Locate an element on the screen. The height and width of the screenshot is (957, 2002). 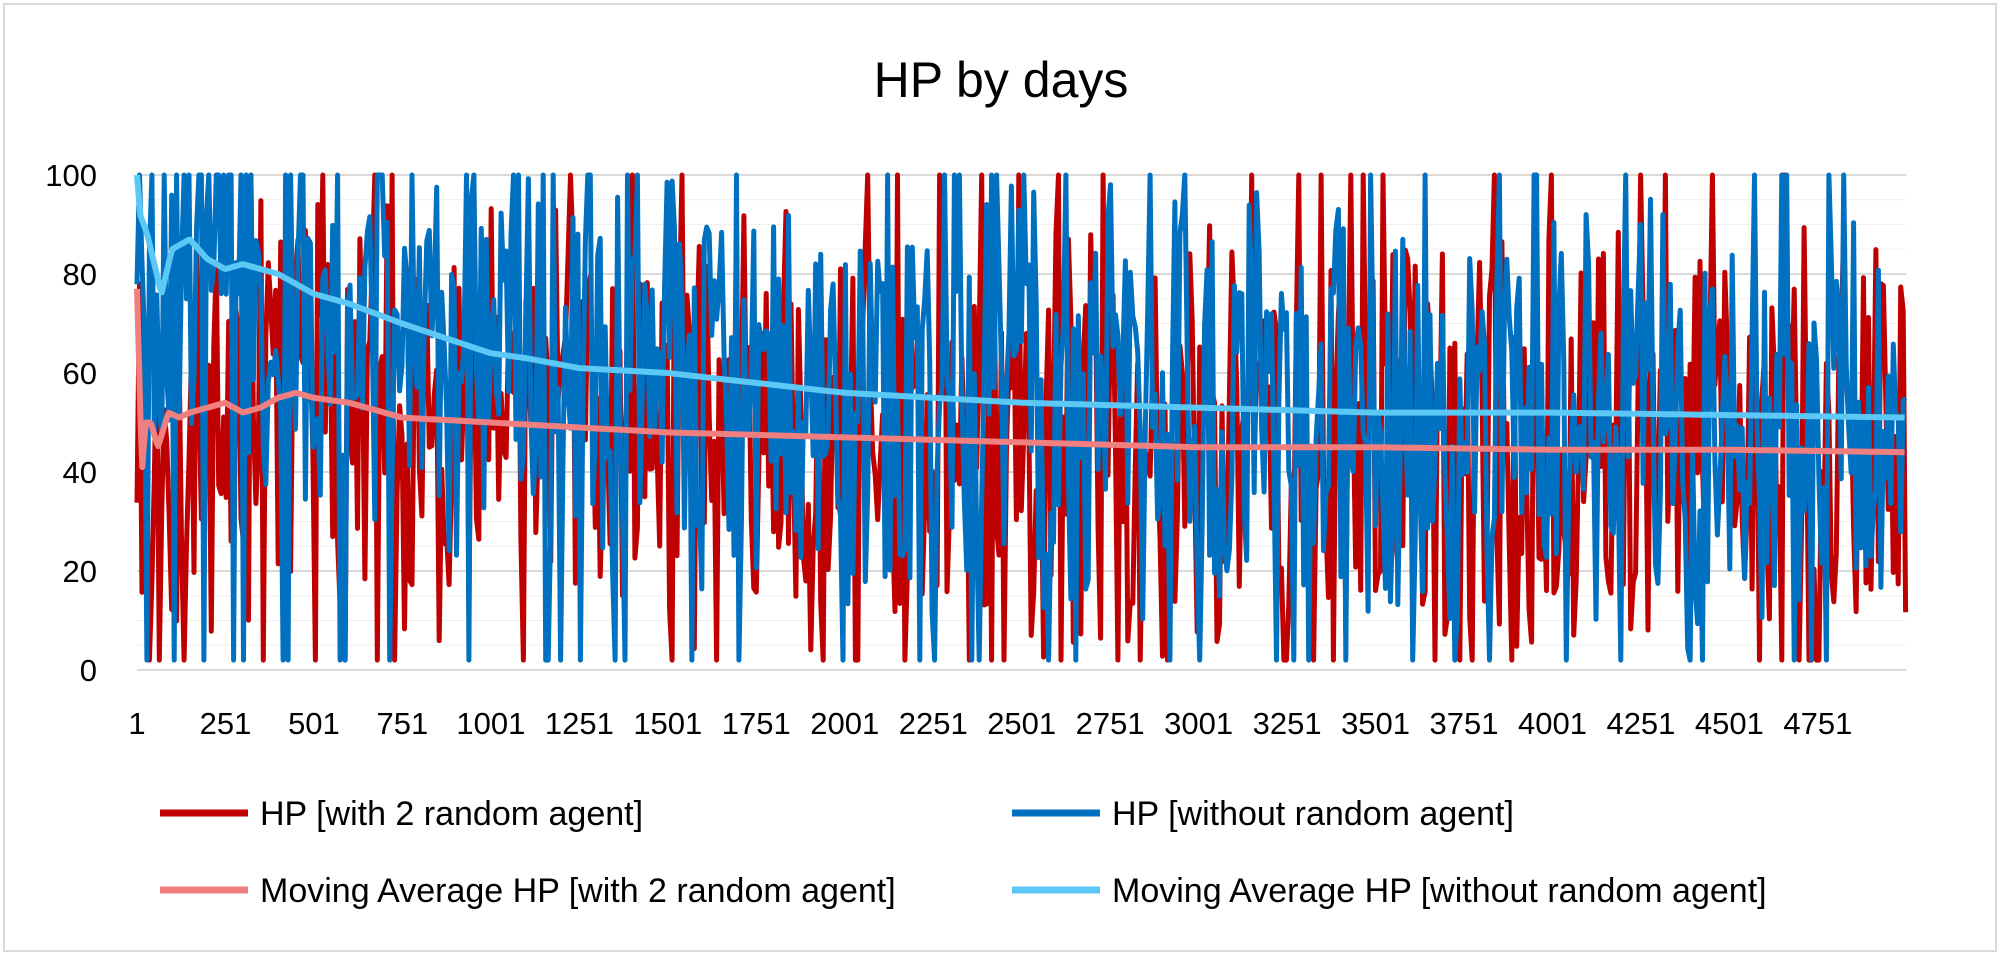
x-tick-label: 4251 is located at coordinates (1640, 723).